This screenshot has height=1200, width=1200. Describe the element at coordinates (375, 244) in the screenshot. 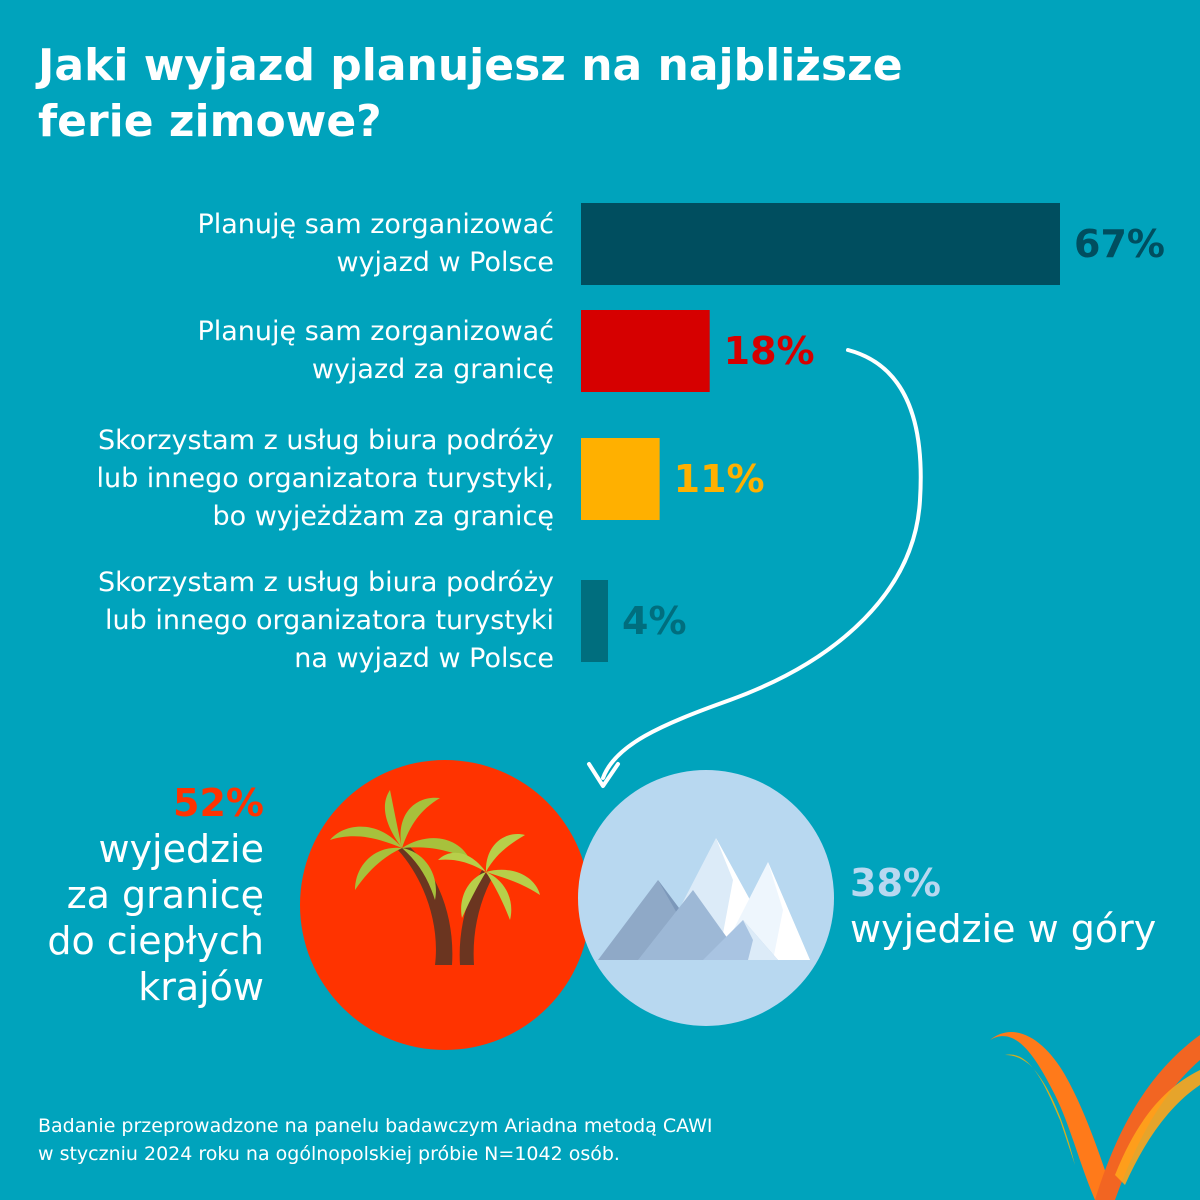

I see `bar-category-label: Planuję sam zorganizować wyjazd w Polsce` at that location.